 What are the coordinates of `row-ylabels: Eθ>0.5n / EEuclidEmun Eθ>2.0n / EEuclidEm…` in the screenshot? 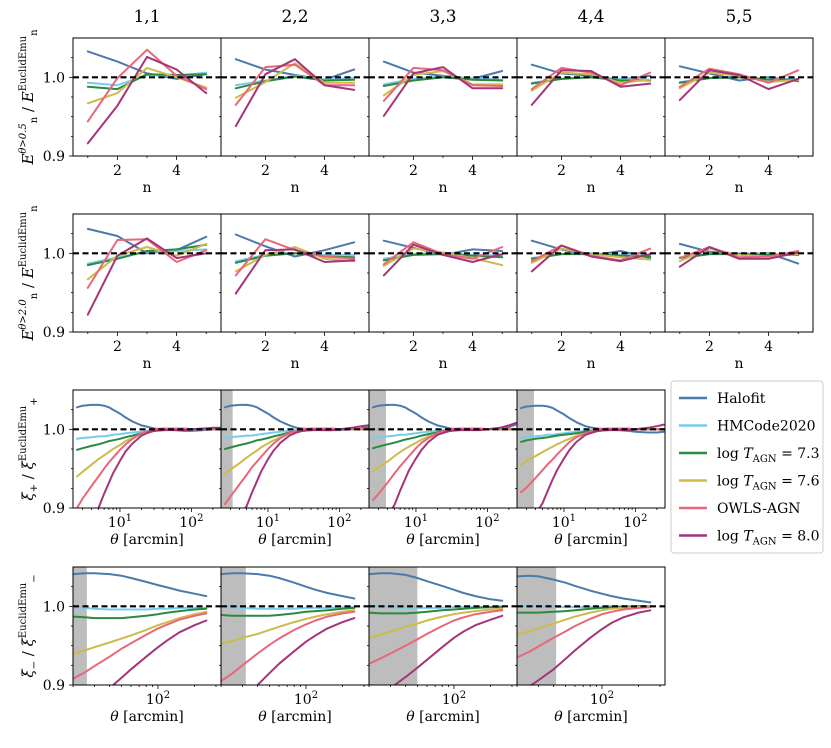 It's located at (29, 353).